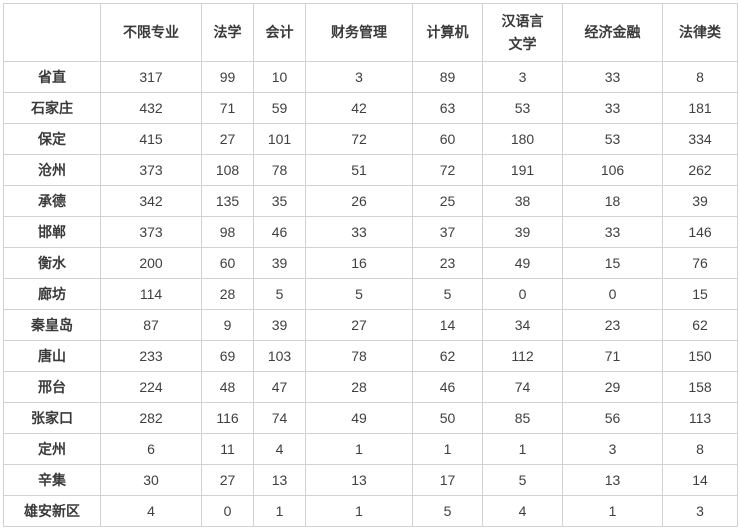 The width and height of the screenshot is (739, 528). Describe the element at coordinates (227, 418) in the screenshot. I see `data-cell: 116` at that location.